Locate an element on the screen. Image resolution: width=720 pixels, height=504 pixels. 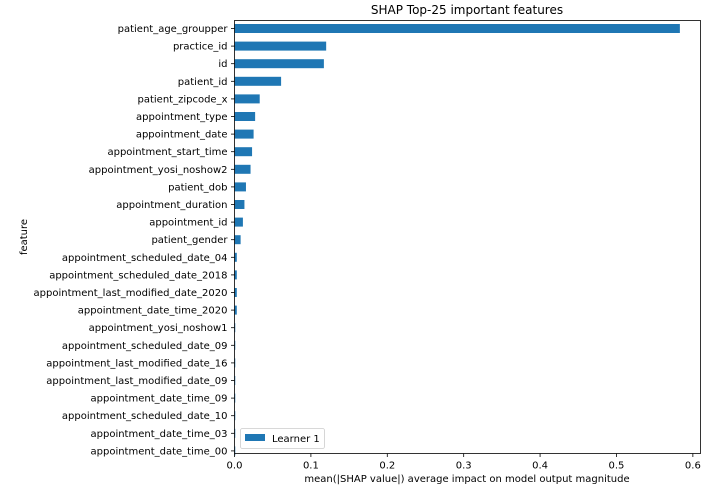
x-tick-label: 0.2 is located at coordinates (387, 466).